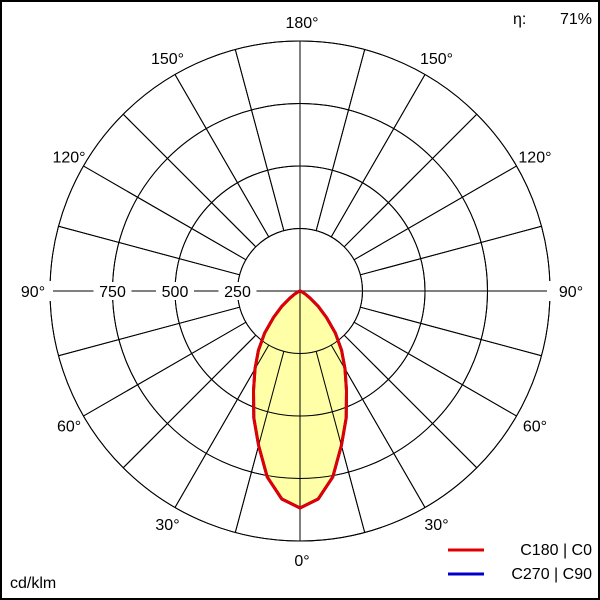 The image size is (600, 600). I want to click on radial-tick-label: 250, so click(237, 292).